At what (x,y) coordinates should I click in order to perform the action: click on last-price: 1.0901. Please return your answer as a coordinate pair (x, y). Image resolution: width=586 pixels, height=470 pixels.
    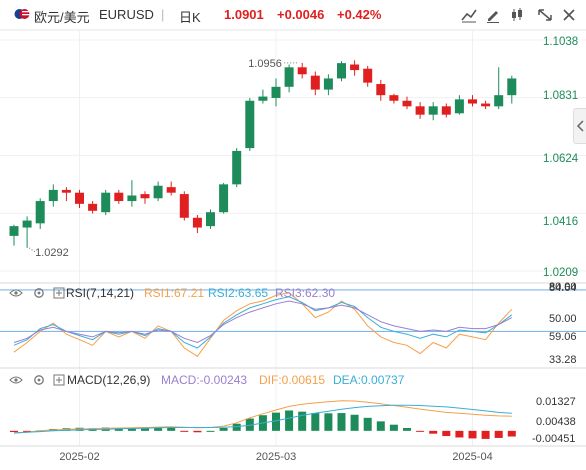
    Looking at the image, I should click on (244, 14).